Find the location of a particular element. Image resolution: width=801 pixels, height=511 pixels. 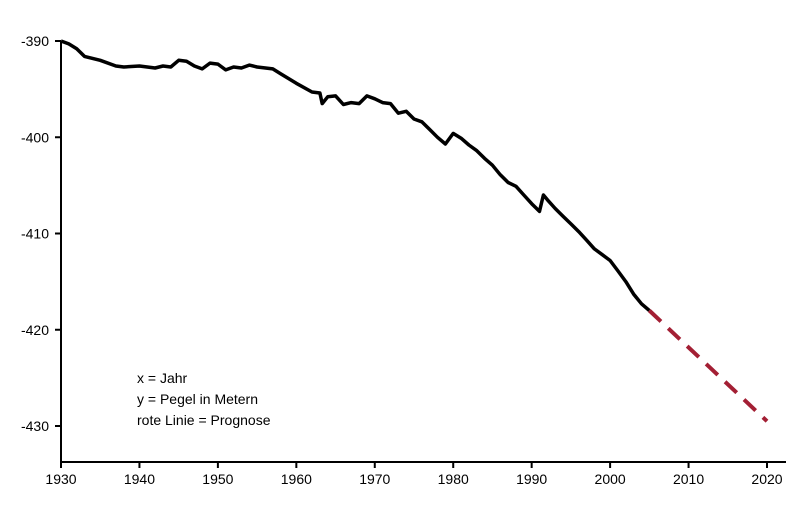

annotation-line: rote Linie = Prognose is located at coordinates (204, 420).